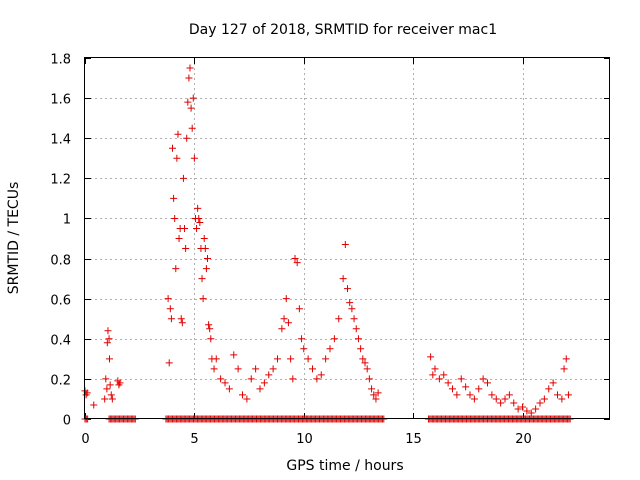 The height and width of the screenshot is (480, 640). What do you see at coordinates (60, 180) in the screenshot?
I see `y-tick-label: 1.2` at bounding box center [60, 180].